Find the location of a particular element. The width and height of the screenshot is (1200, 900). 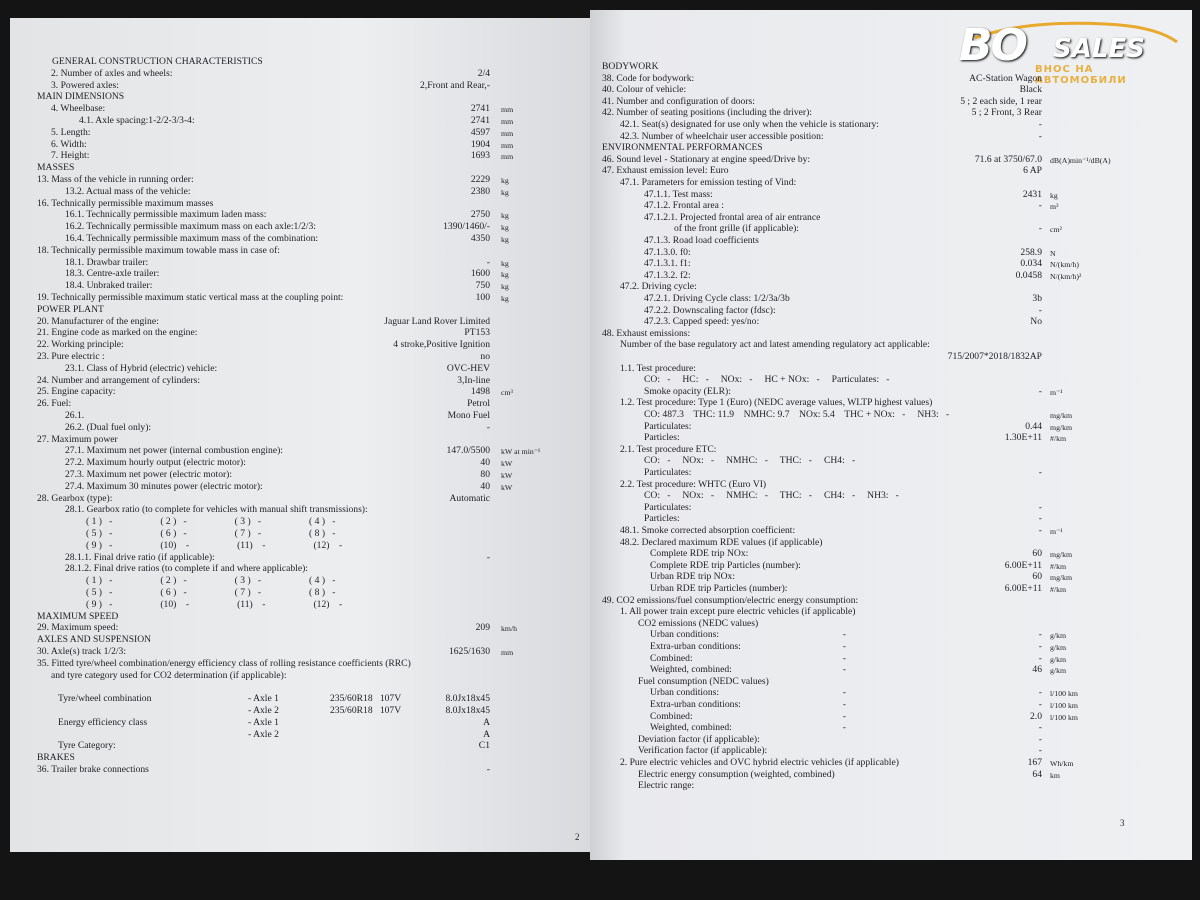

field-label: Tyre Category: is located at coordinates (87, 746).